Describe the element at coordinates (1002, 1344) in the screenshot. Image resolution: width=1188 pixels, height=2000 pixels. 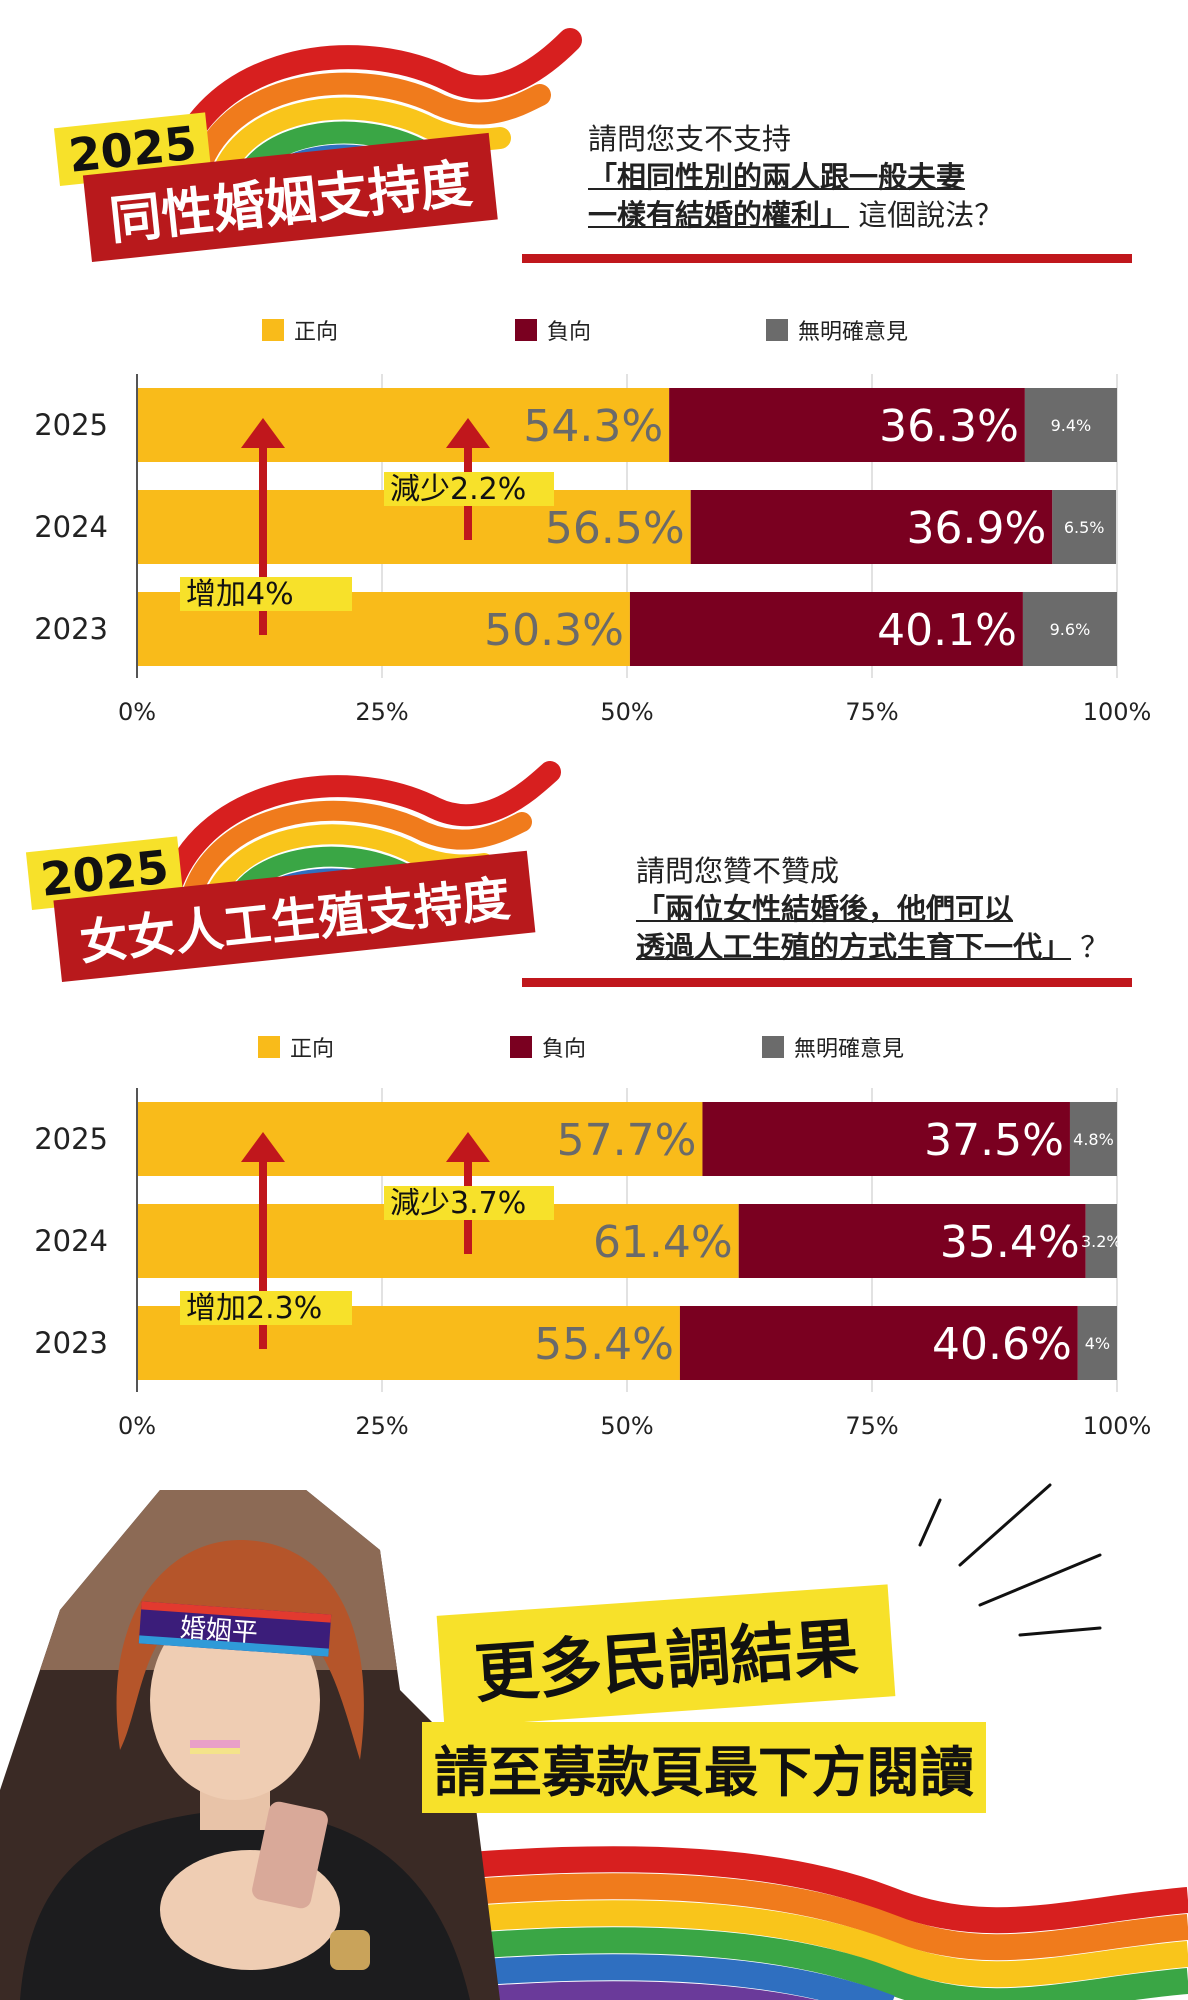
I see `data-label-2023-s1: 40.6%` at that location.